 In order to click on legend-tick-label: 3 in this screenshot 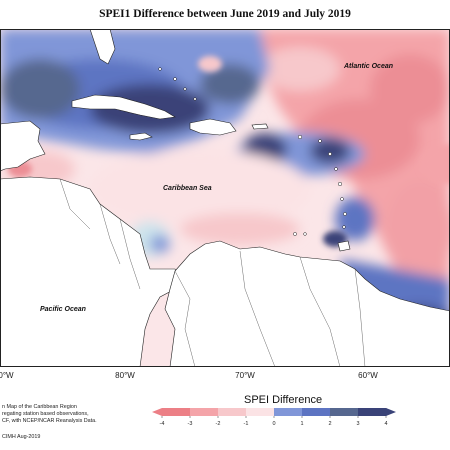, I will do `click(357, 424)`.